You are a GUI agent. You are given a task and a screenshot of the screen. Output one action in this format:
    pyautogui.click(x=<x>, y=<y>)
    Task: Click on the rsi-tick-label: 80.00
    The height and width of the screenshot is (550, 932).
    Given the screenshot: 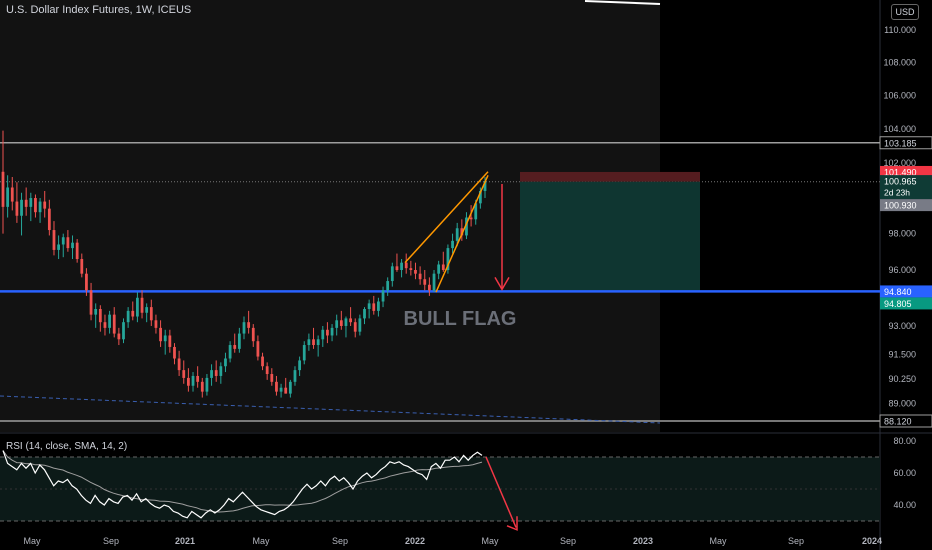 What is the action you would take?
    pyautogui.click(x=904, y=441)
    